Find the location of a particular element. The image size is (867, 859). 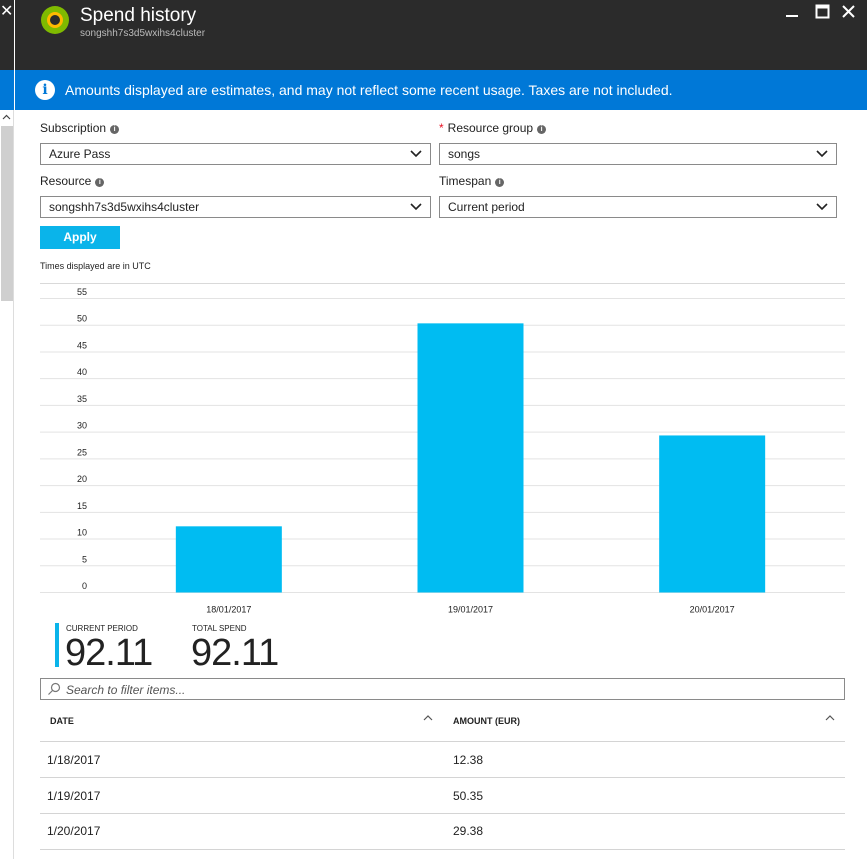

timespan-value: Current period is located at coordinates (486, 207).